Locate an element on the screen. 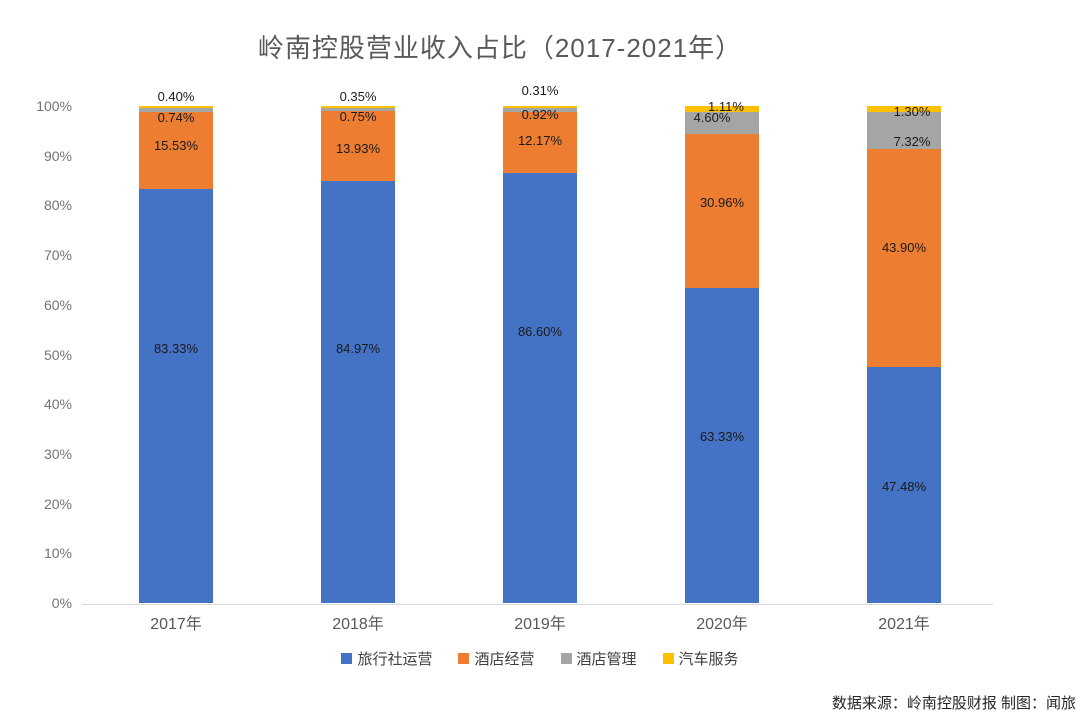 This screenshot has width=1080, height=725. y-axis-tick-label: 30% is located at coordinates (57, 453).